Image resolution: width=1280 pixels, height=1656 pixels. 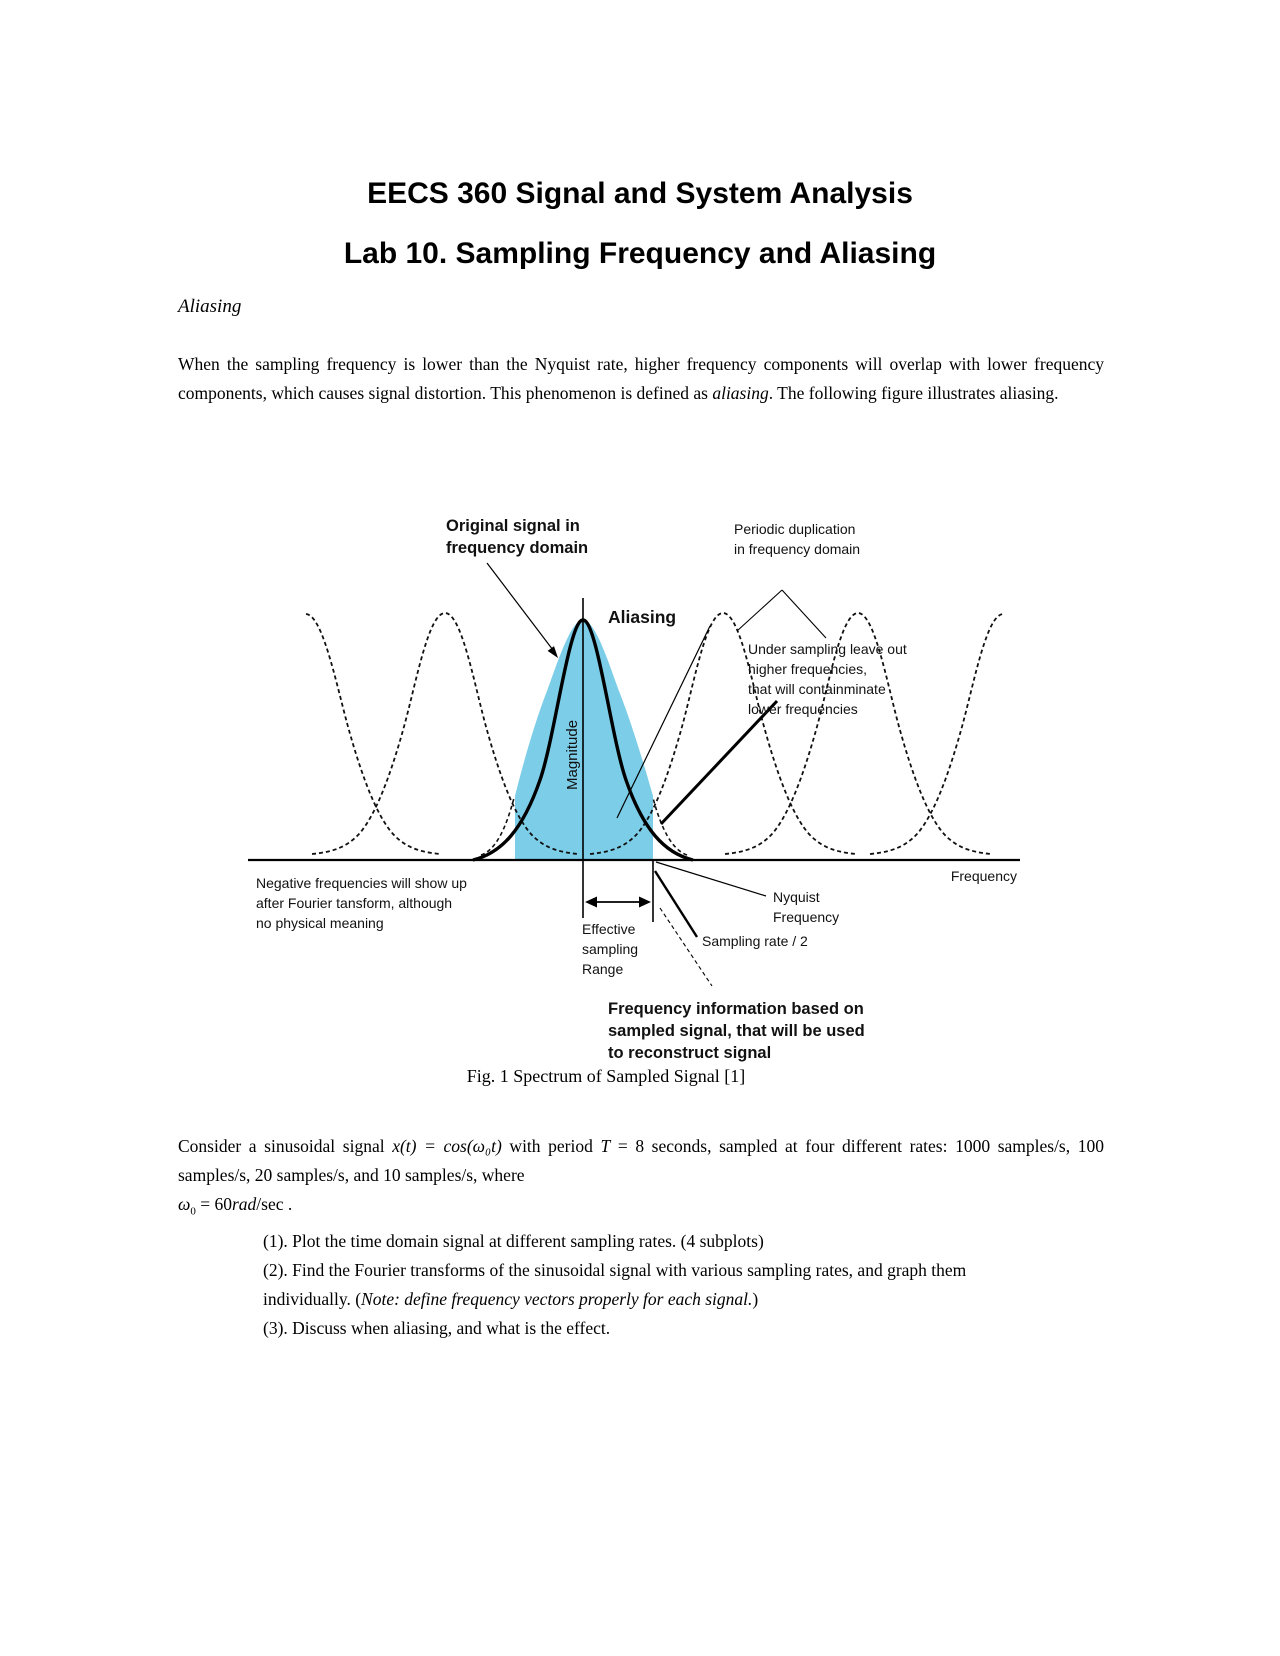 What do you see at coordinates (803, 709) in the screenshot?
I see `label-undersampling-line4: lower frequencies` at bounding box center [803, 709].